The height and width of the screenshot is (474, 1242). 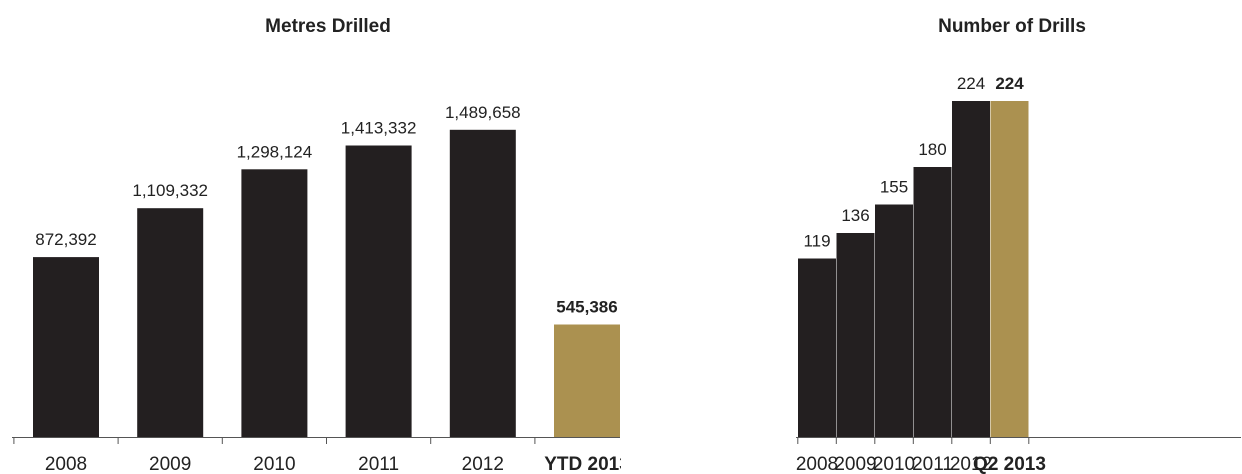 What do you see at coordinates (170, 190) in the screenshot?
I see `value-label: 1,109,332` at bounding box center [170, 190].